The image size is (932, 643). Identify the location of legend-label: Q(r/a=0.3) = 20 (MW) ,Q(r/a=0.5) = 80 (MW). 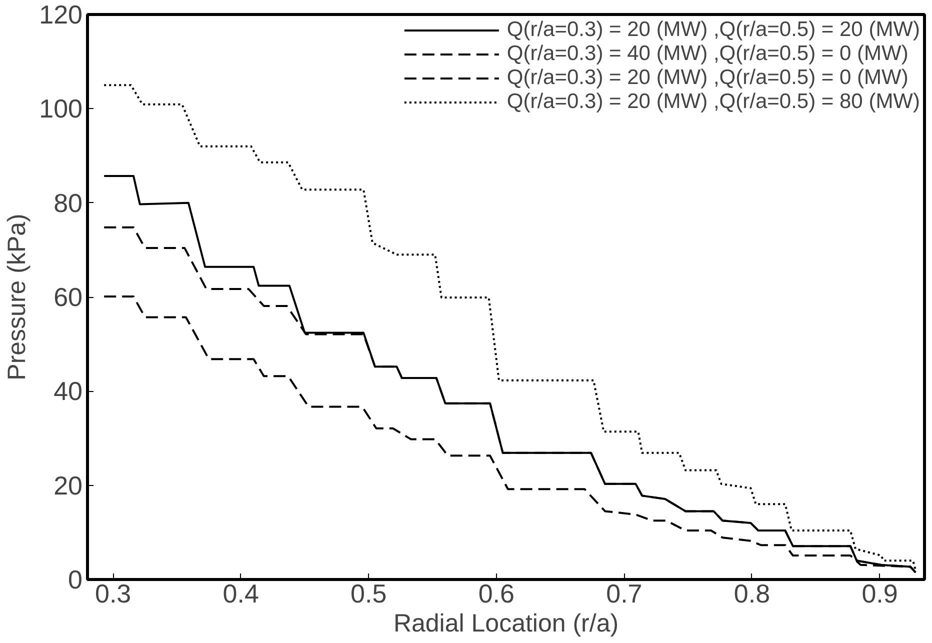
(713, 102).